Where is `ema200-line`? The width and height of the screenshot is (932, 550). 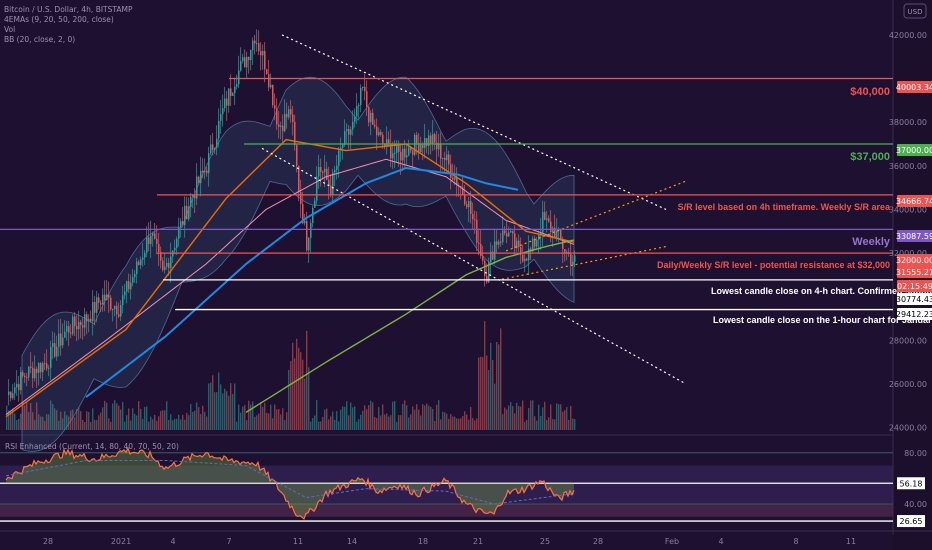
ema200-line is located at coordinates (410, 326).